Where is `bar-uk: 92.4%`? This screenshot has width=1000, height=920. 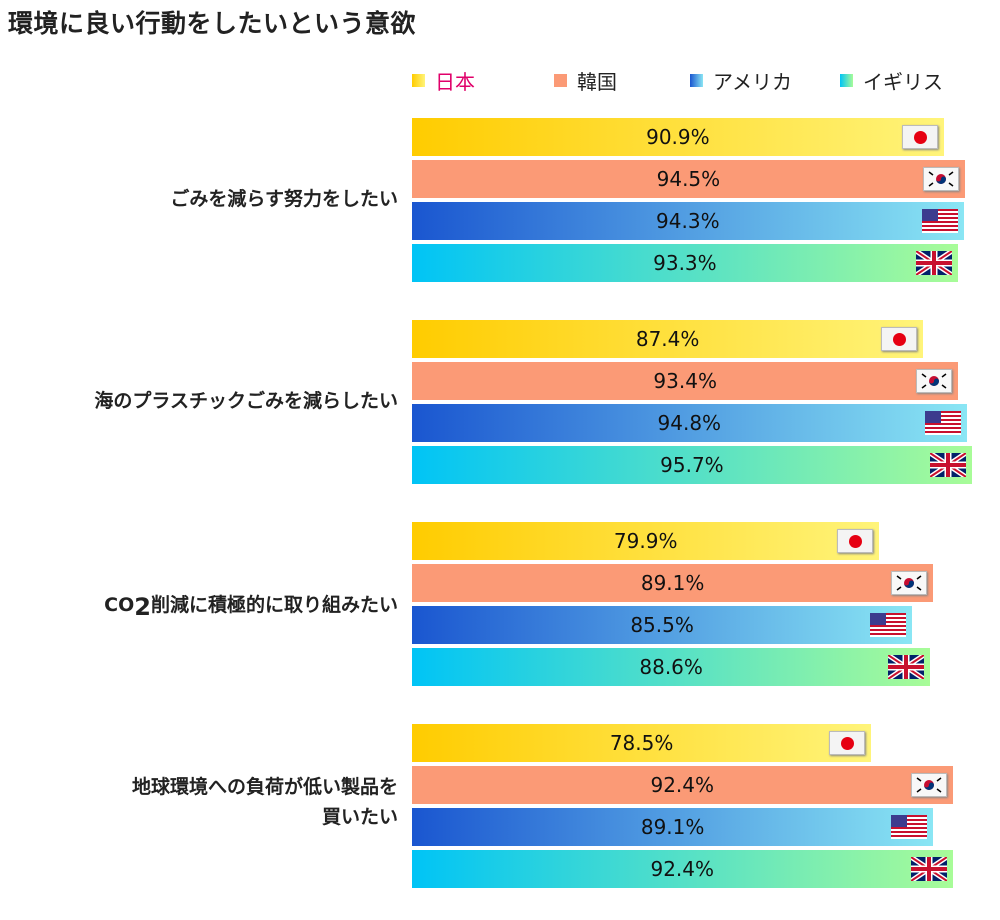 bar-uk: 92.4% is located at coordinates (682, 869).